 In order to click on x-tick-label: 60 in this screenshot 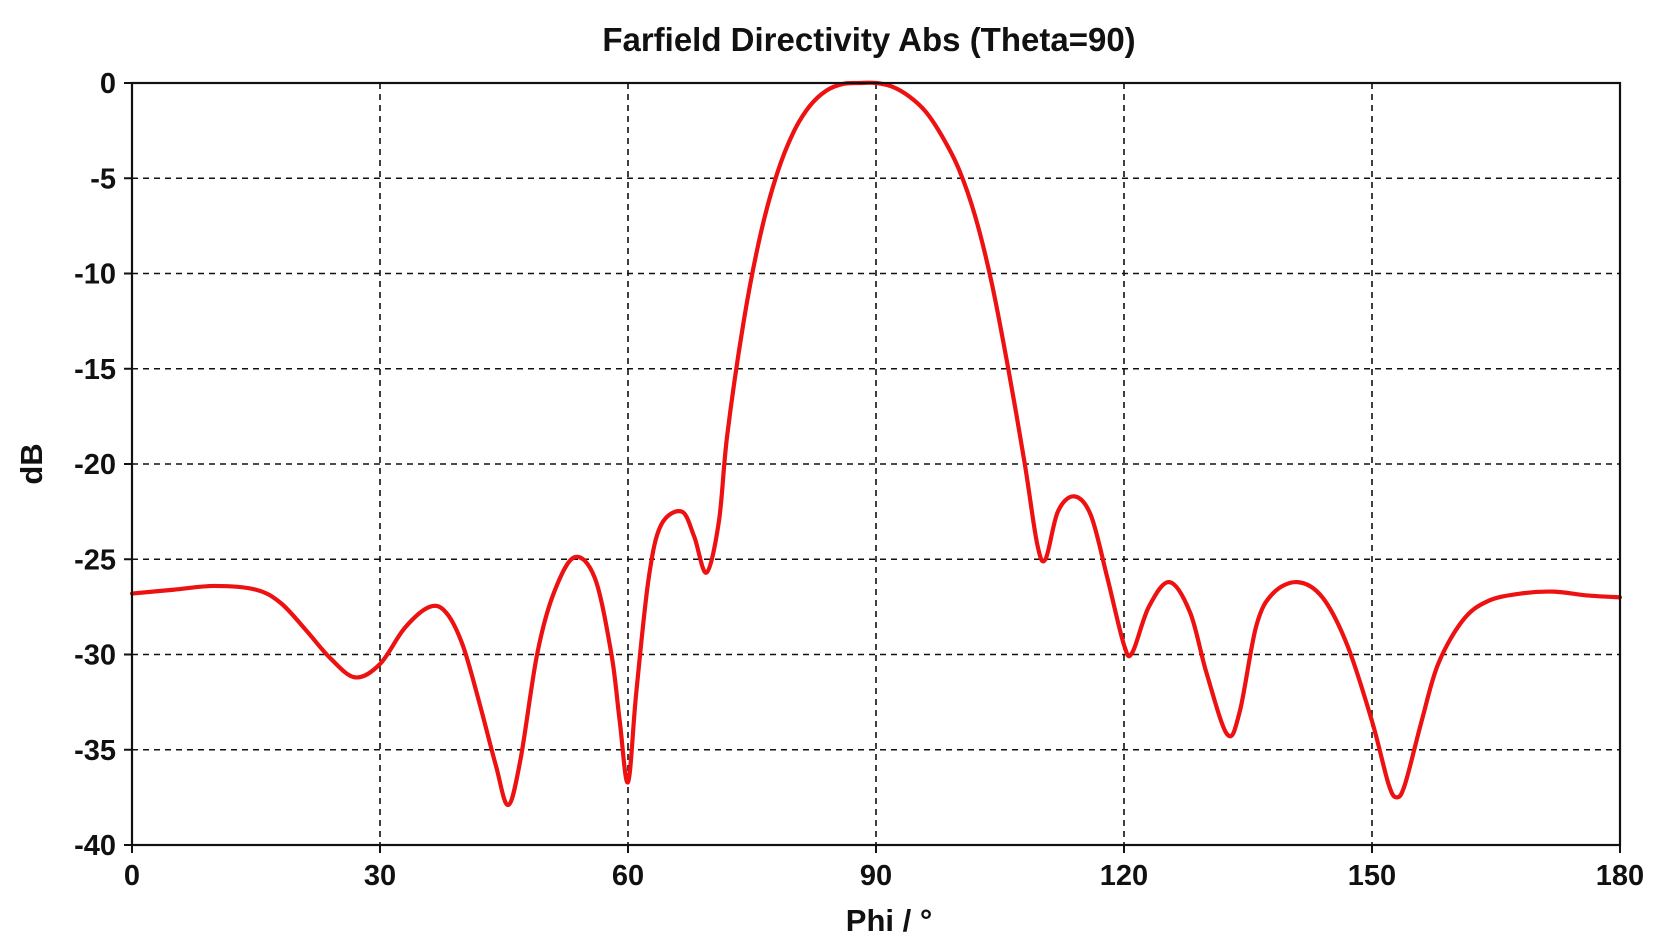, I will do `click(628, 876)`.